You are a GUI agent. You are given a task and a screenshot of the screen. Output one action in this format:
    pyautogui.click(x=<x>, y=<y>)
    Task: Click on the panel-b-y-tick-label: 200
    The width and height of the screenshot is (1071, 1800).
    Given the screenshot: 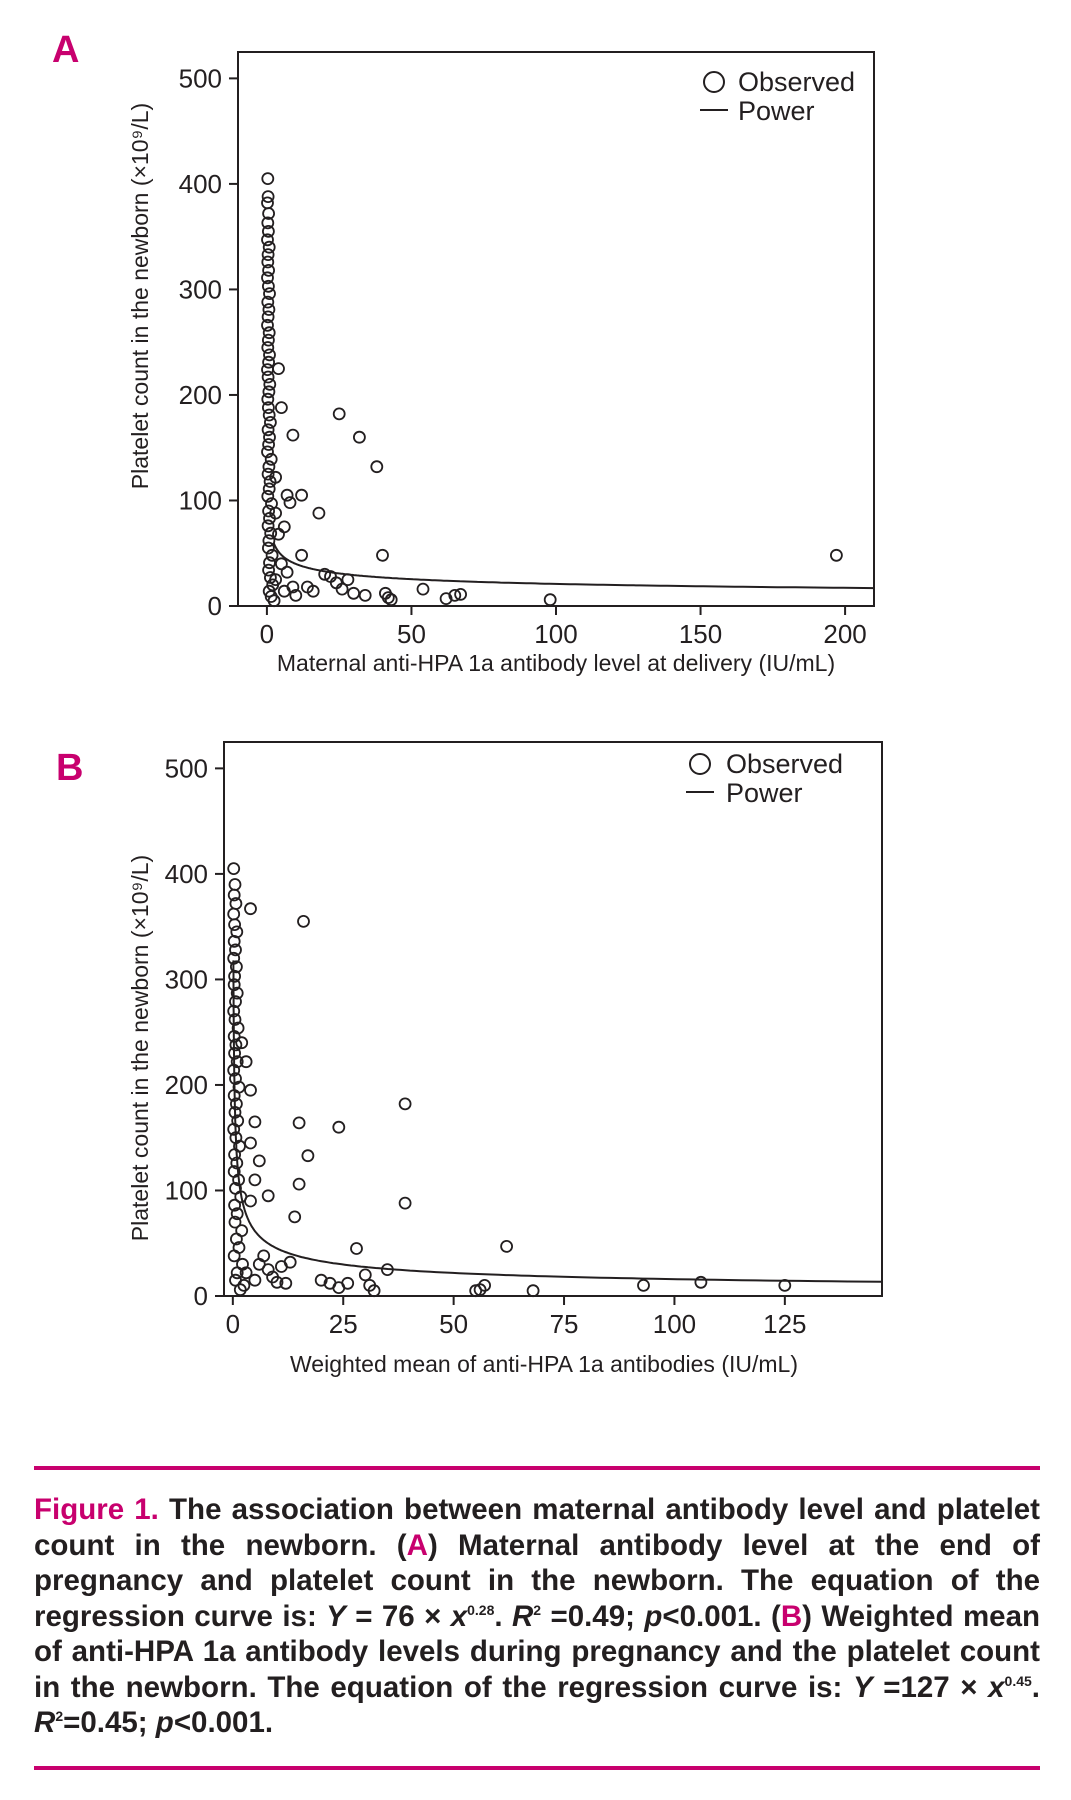 What is the action you would take?
    pyautogui.click(x=186, y=1085)
    